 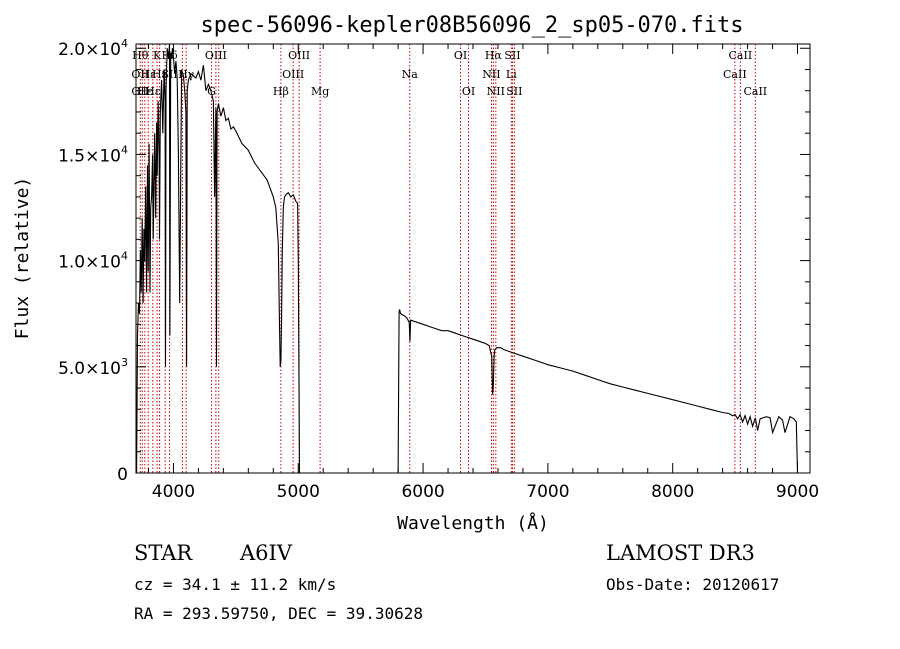 What do you see at coordinates (93, 48) in the screenshot?
I see `y-tick-label: 2.0×10⁴` at bounding box center [93, 48].